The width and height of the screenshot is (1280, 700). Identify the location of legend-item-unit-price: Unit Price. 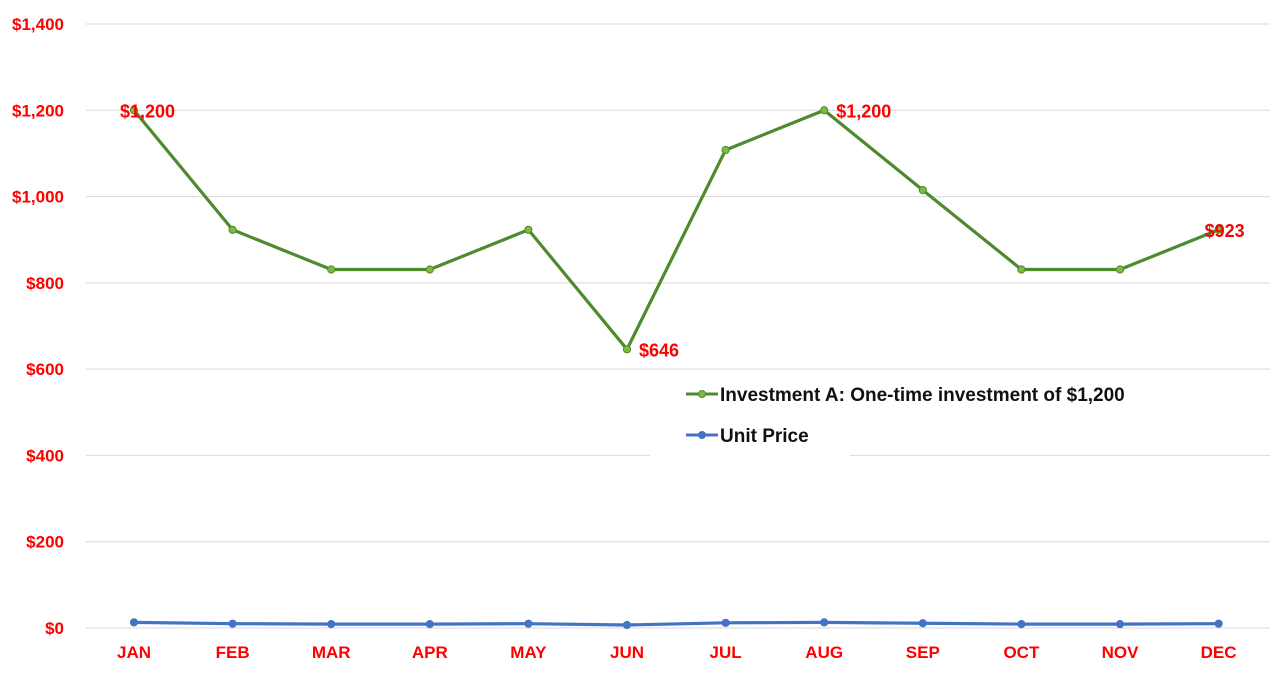
(747, 436).